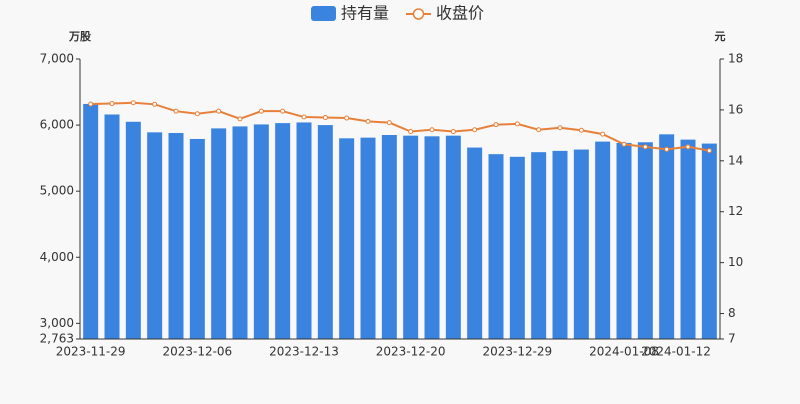 The height and width of the screenshot is (404, 800). I want to click on y2-tick-label: 14, so click(735, 160).